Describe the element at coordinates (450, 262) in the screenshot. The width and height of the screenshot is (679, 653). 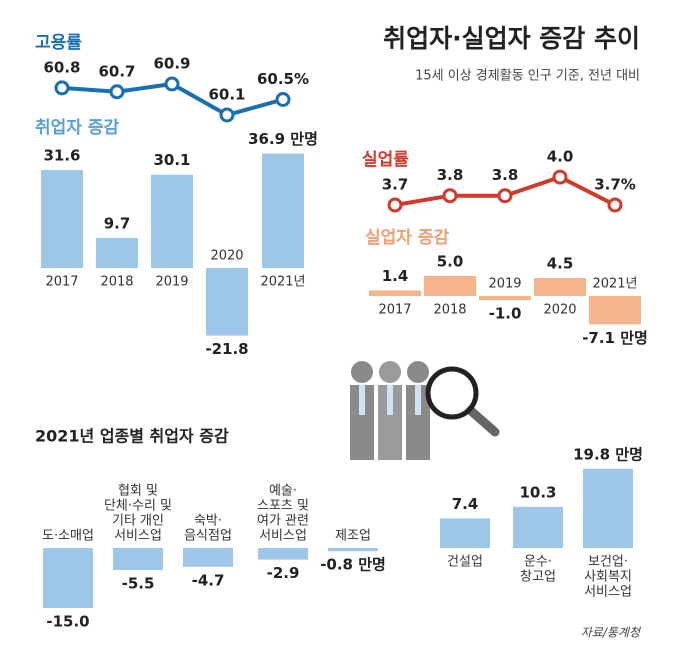
I see `value-label: 5.0` at that location.